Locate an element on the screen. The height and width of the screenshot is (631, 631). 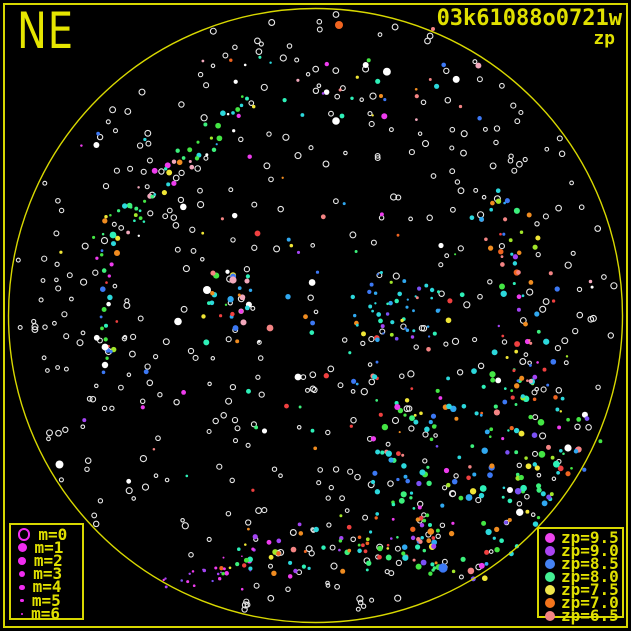
legend-label: zp=8.5 is located at coordinates (590, 563).